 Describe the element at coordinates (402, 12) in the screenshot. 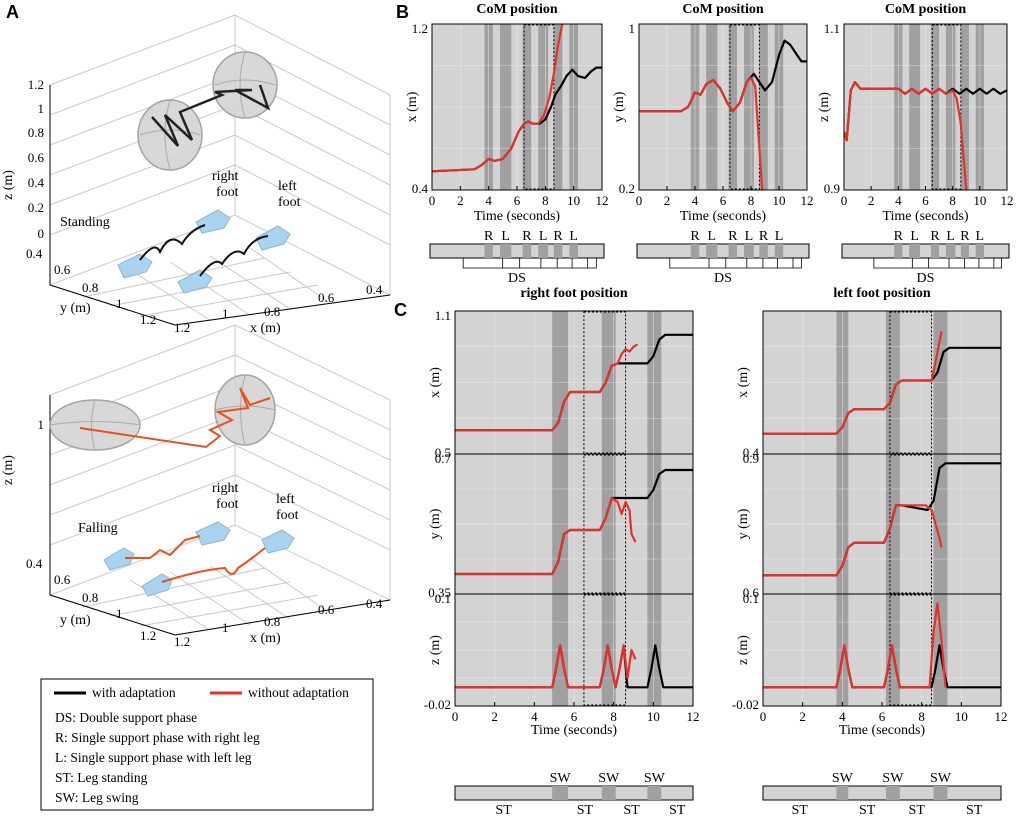

I see `panel-label-b: B` at that location.